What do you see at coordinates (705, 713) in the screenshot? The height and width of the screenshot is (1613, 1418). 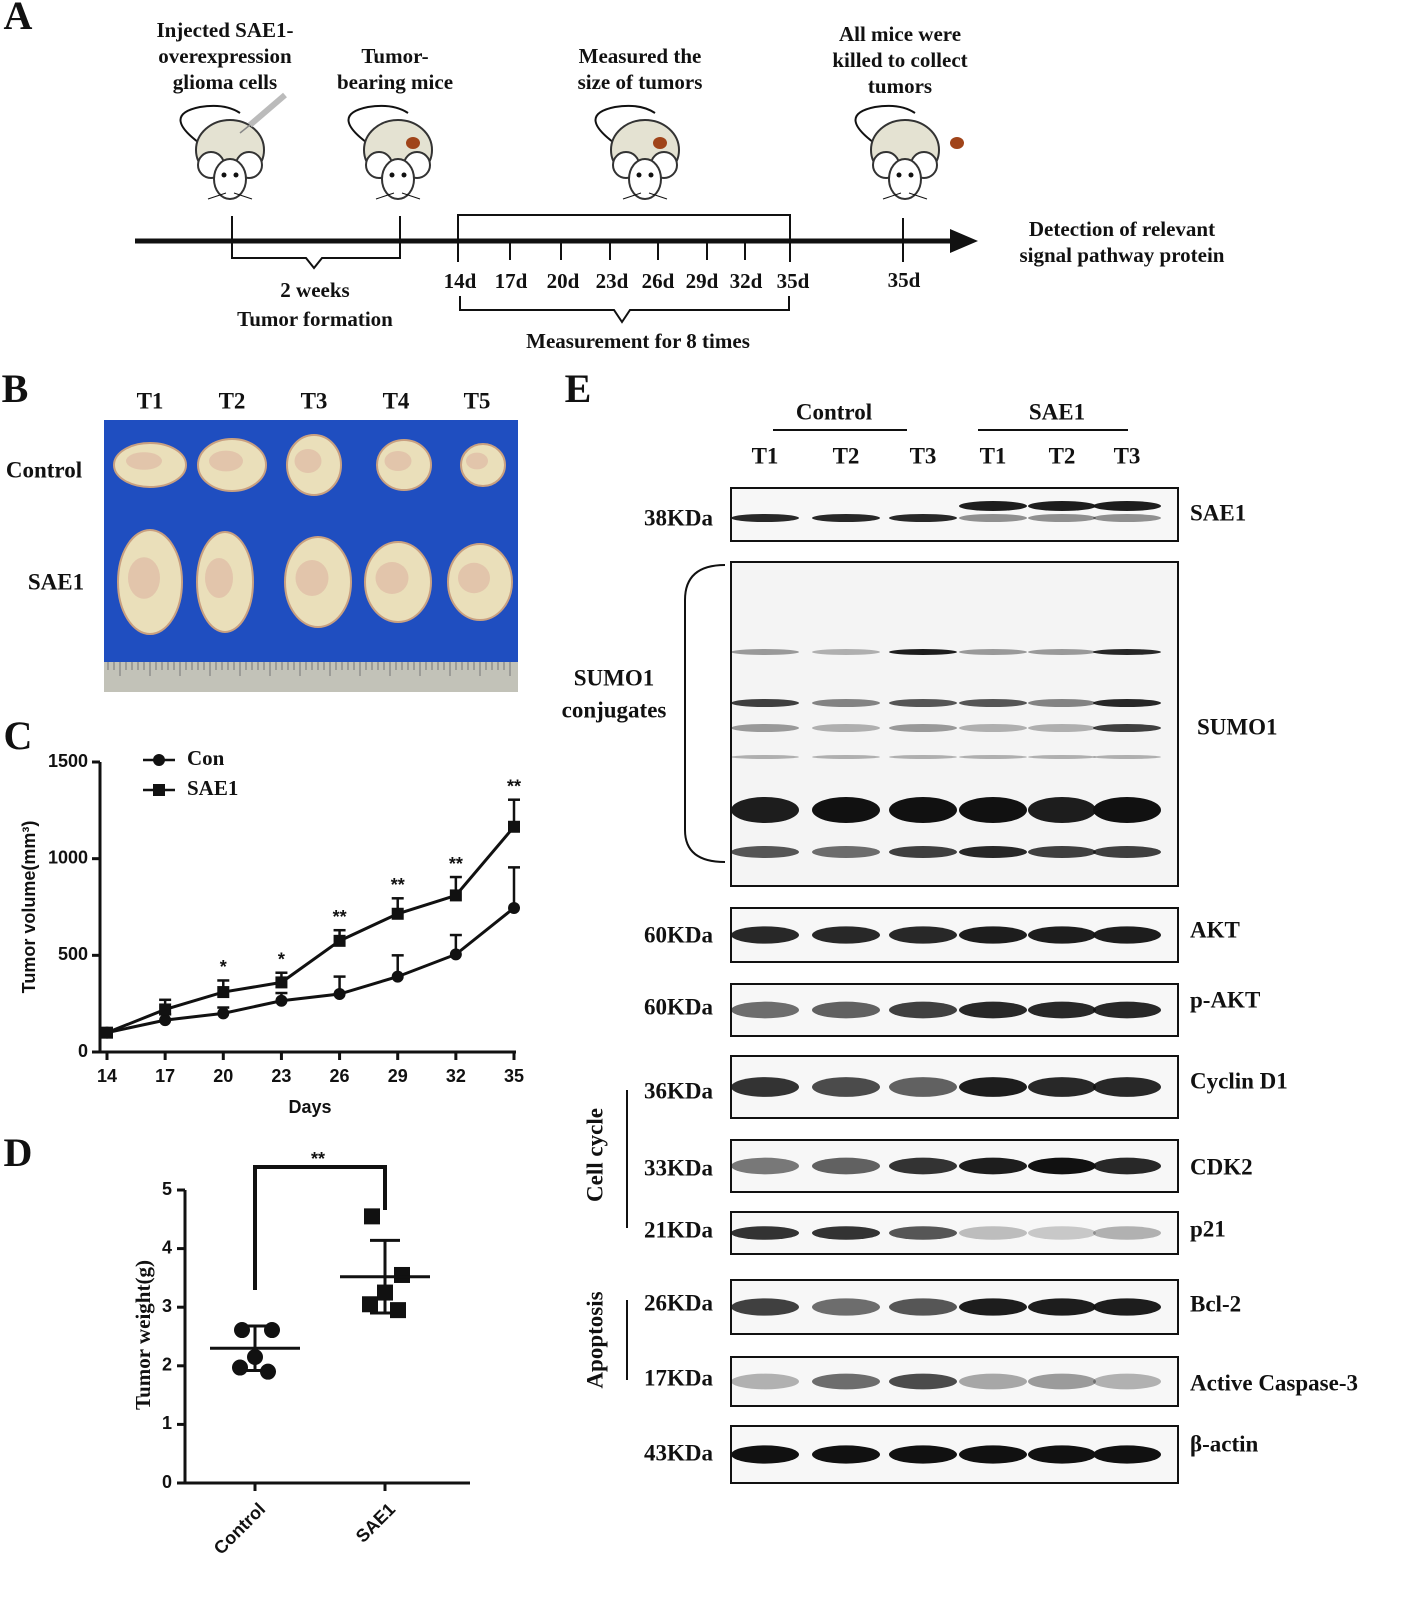 I see `sumo-bracket` at bounding box center [705, 713].